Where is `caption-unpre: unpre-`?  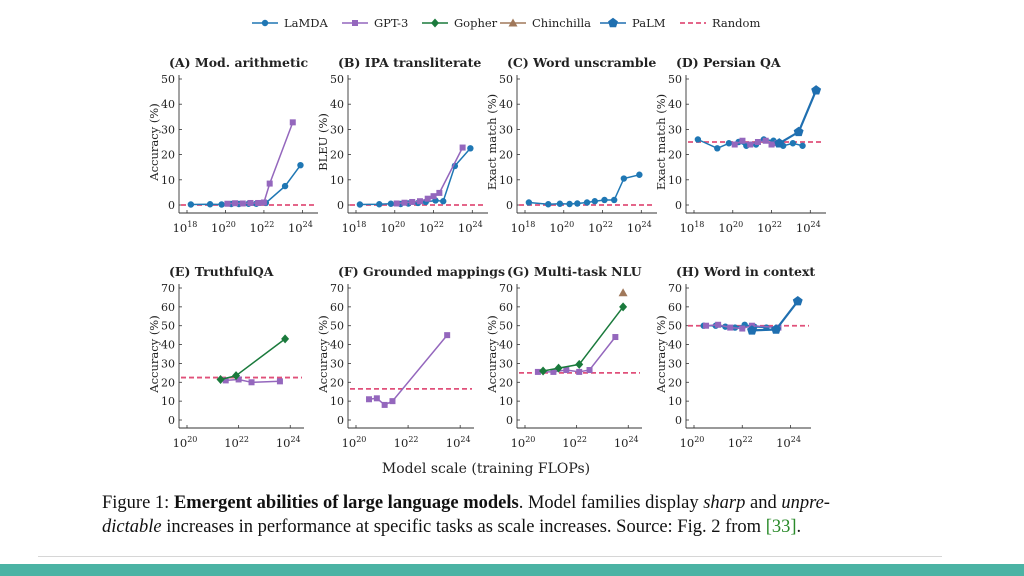
caption-unpre: unpre- is located at coordinates (805, 503).